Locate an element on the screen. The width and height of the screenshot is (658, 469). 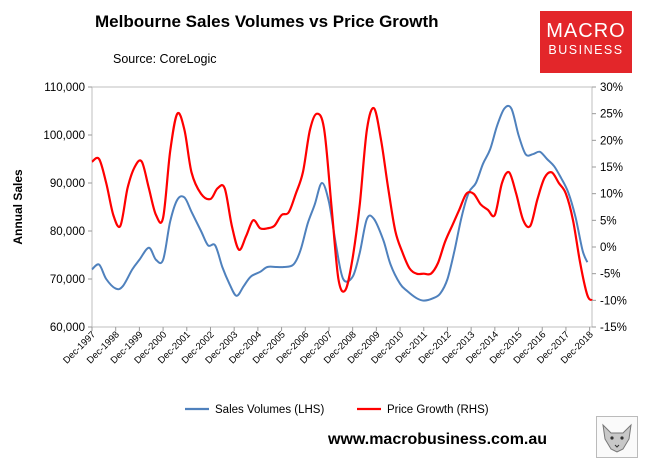
macrobusiness-logo: MACRO BUSINESS is located at coordinates (586, 42).